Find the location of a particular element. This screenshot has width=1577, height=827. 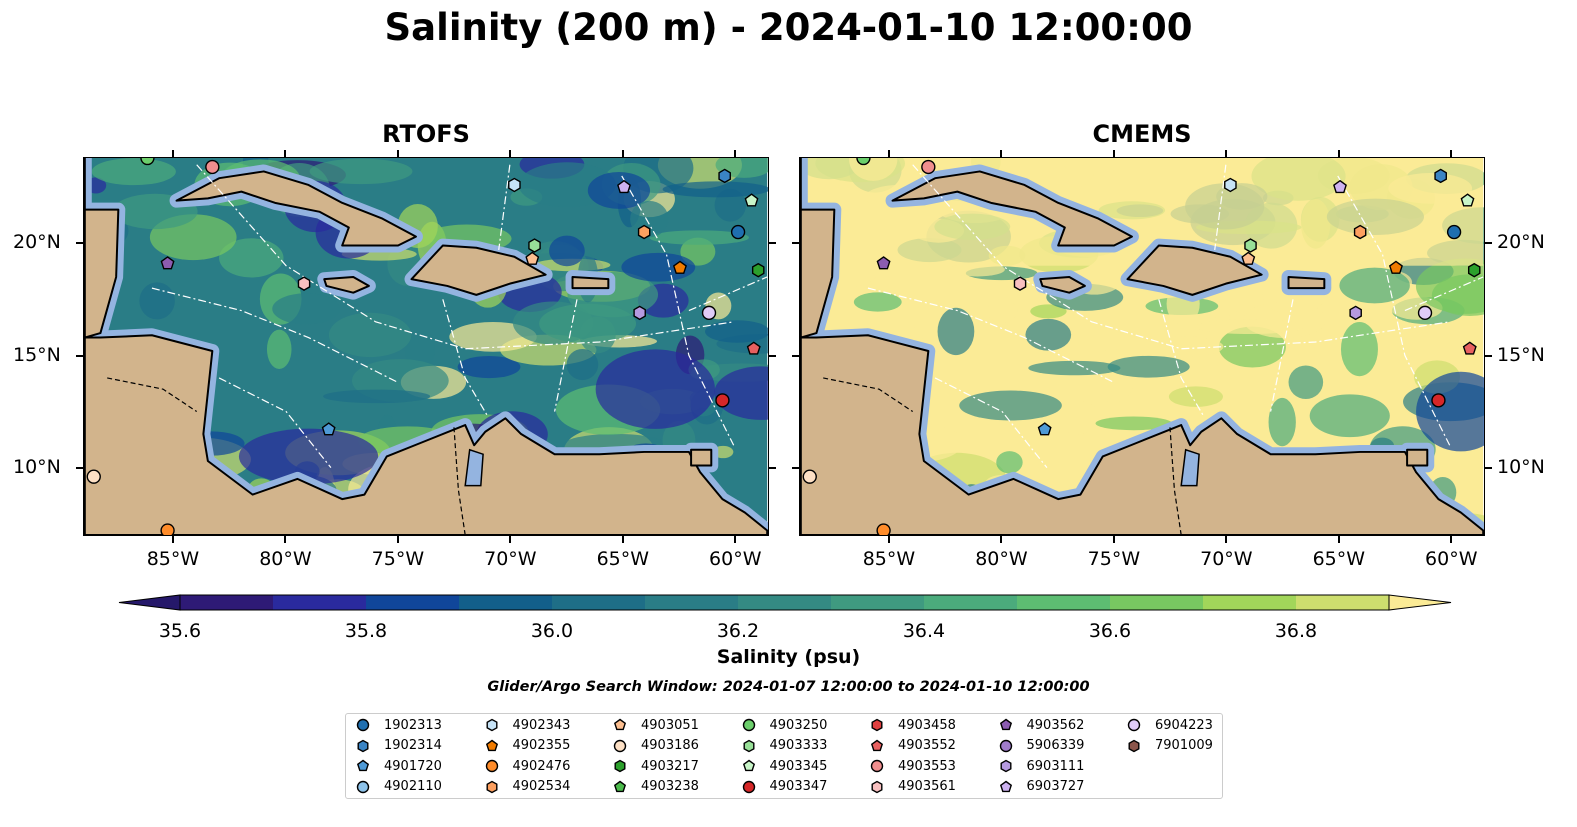

legend-item: 4903347 is located at coordinates (784, 787).